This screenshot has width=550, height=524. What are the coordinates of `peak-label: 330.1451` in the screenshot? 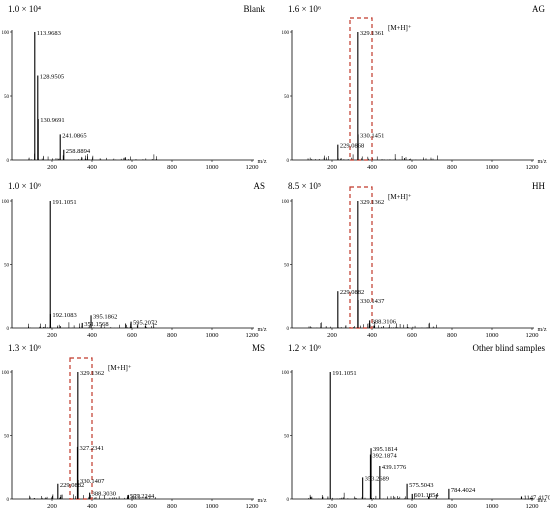 It's located at (372, 135).